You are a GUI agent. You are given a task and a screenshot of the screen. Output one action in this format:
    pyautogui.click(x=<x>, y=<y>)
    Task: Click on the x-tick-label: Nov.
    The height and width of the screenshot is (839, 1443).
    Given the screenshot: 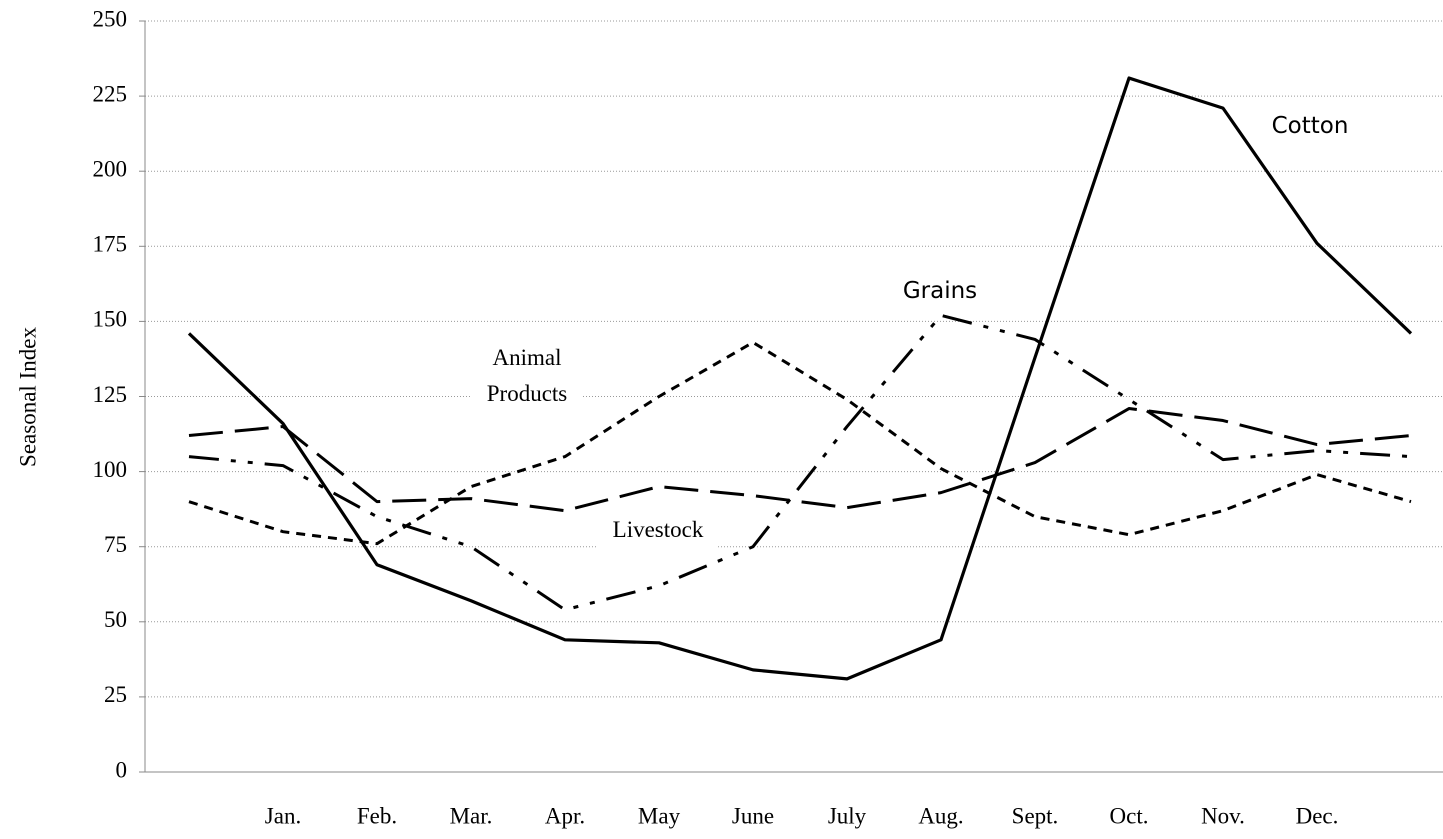 What is the action you would take?
    pyautogui.click(x=1223, y=815)
    